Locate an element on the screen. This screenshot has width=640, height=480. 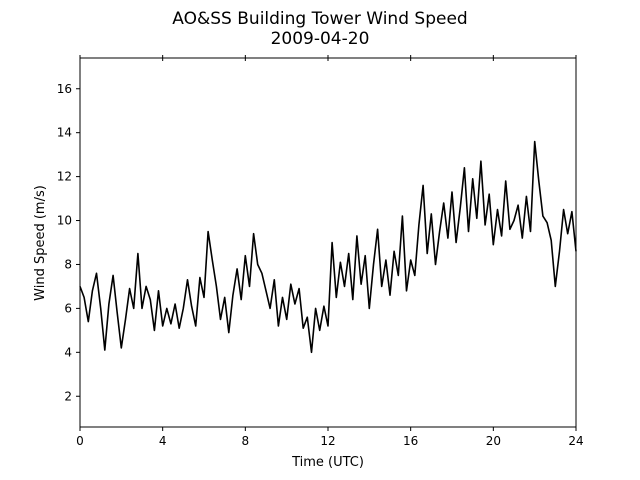
chart-title: AO&SS Building Tower Wind Speed is located at coordinates (319, 19).